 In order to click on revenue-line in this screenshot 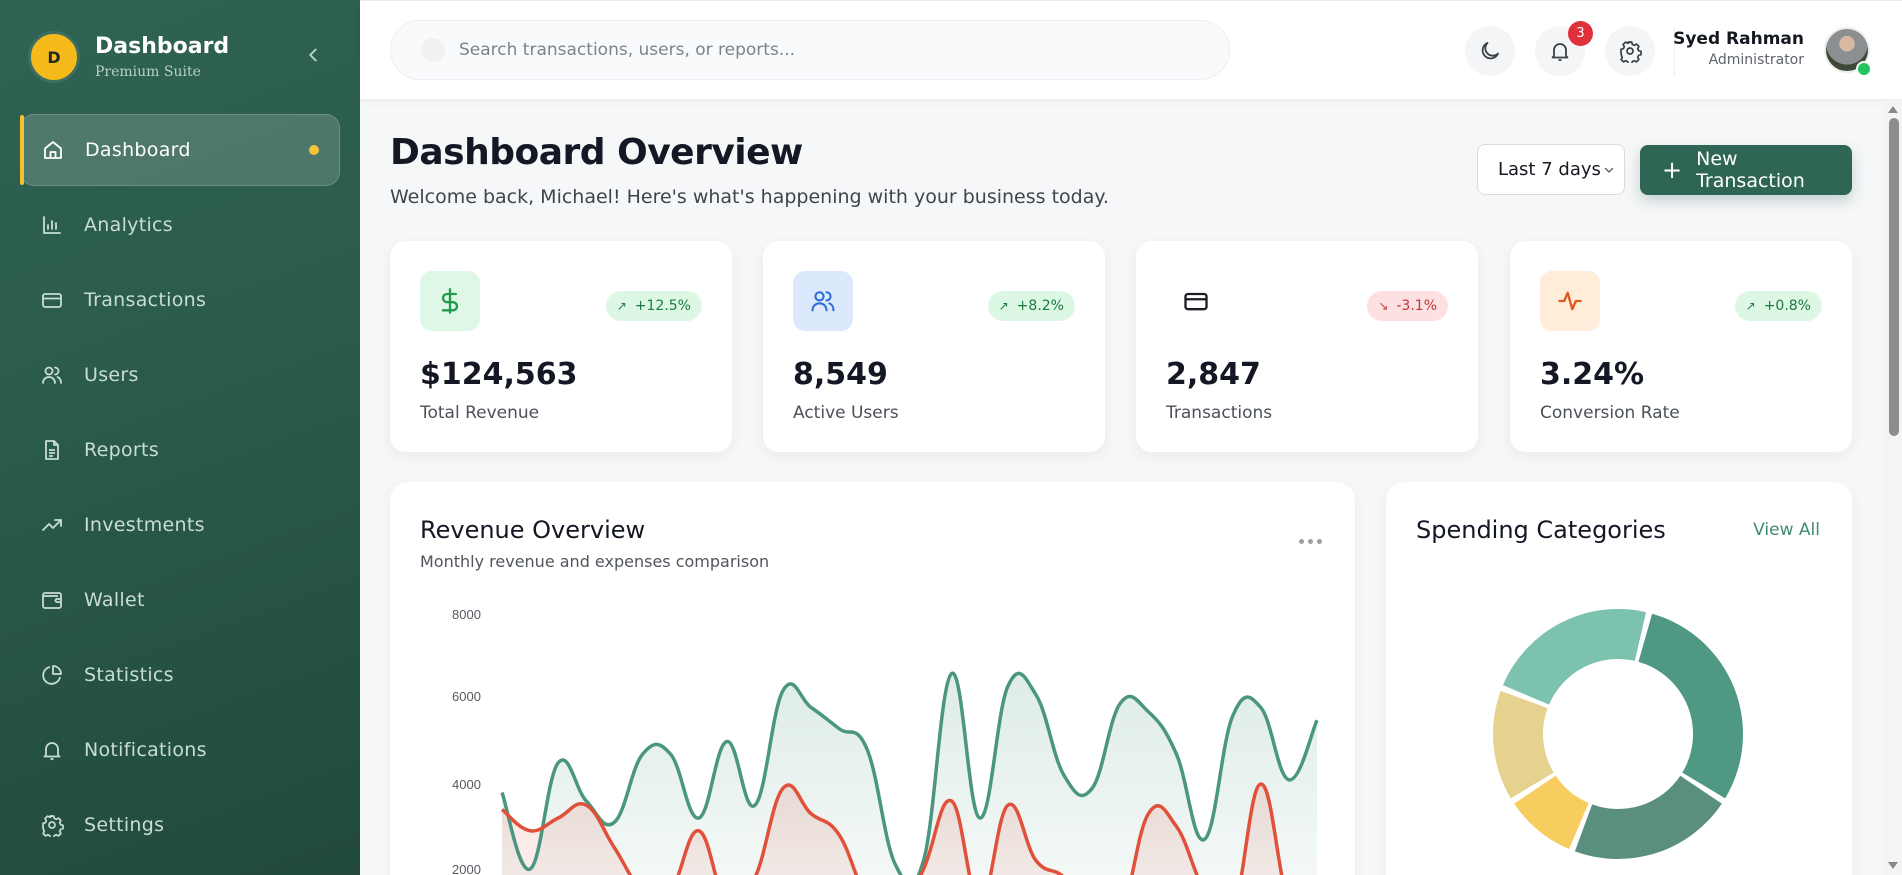, I will do `click(909, 773)`.